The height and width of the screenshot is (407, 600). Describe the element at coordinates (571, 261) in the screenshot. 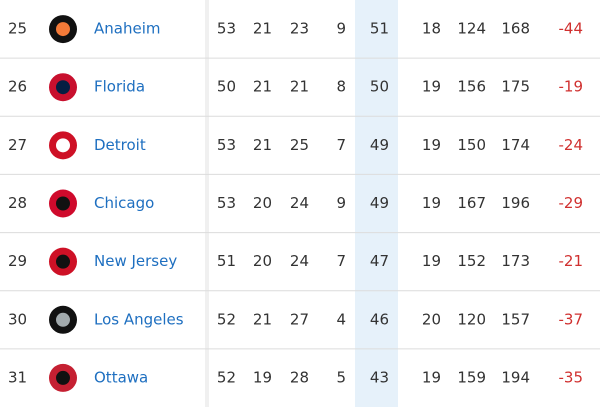

I see `goal-differential: -21` at that location.